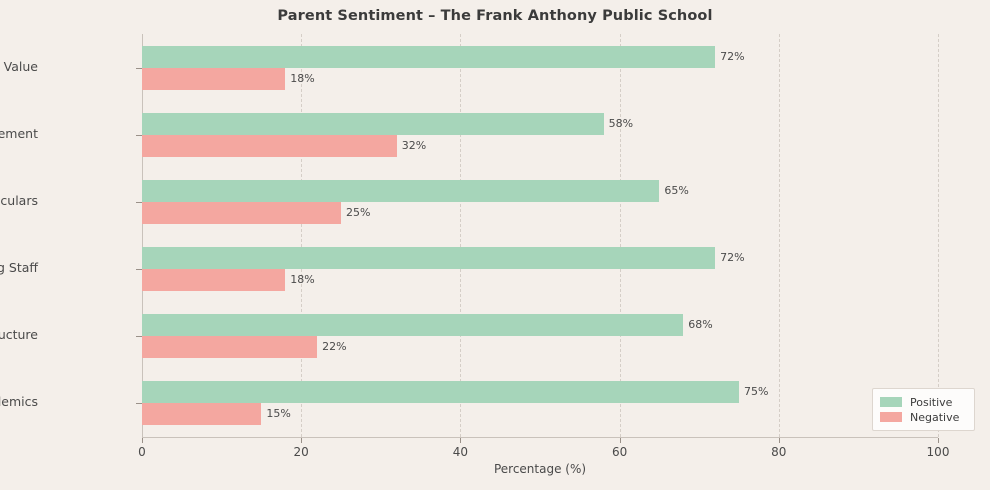  I want to click on x-axis-tick-label: 60, so click(619, 452).